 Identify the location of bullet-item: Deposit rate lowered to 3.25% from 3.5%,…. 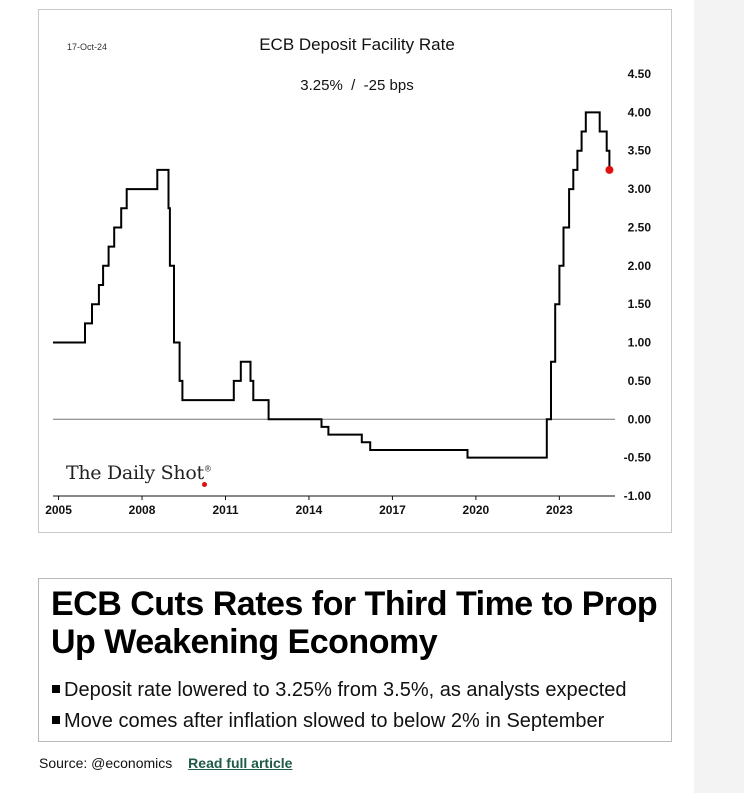
(339, 690).